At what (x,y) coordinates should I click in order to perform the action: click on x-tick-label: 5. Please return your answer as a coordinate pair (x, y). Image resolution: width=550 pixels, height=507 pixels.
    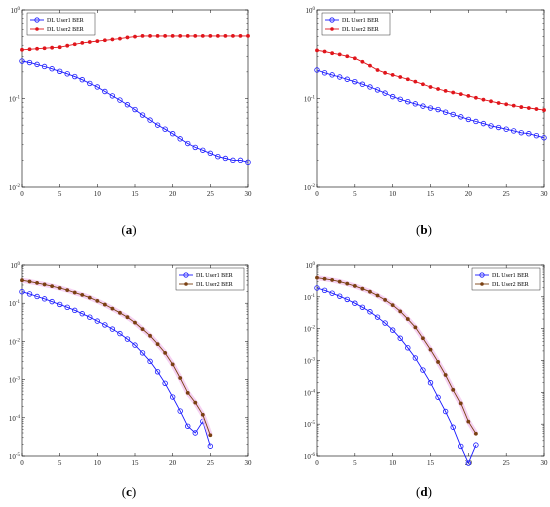
    Looking at the image, I should click on (60, 463).